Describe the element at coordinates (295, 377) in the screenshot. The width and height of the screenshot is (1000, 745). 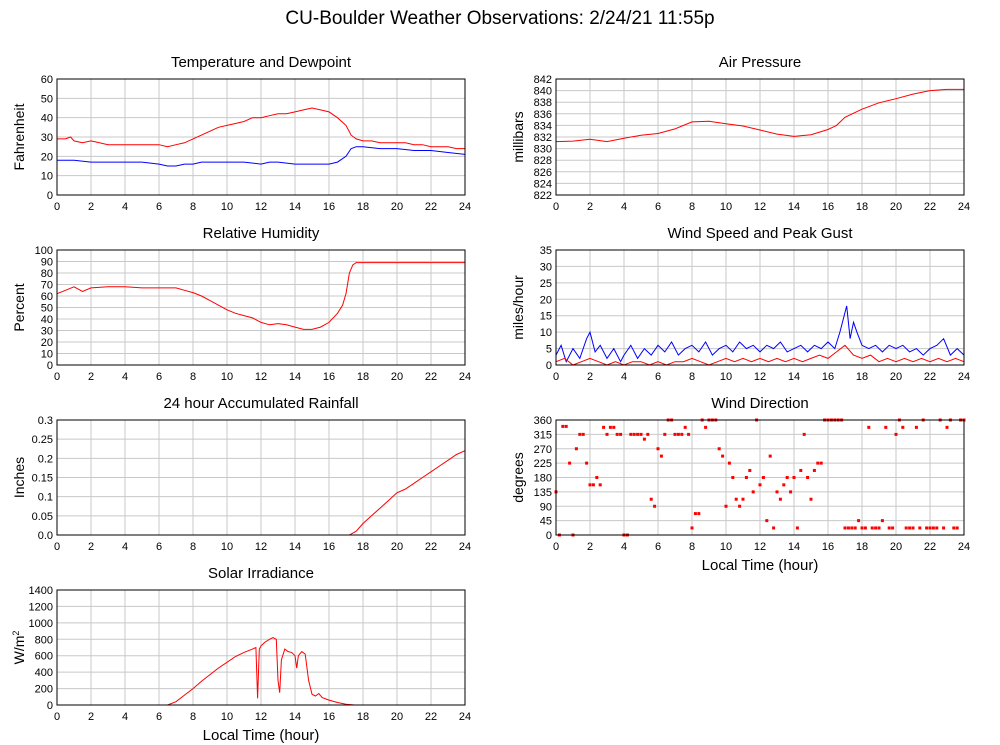
I see `humidity-x-tick-label: 14` at that location.